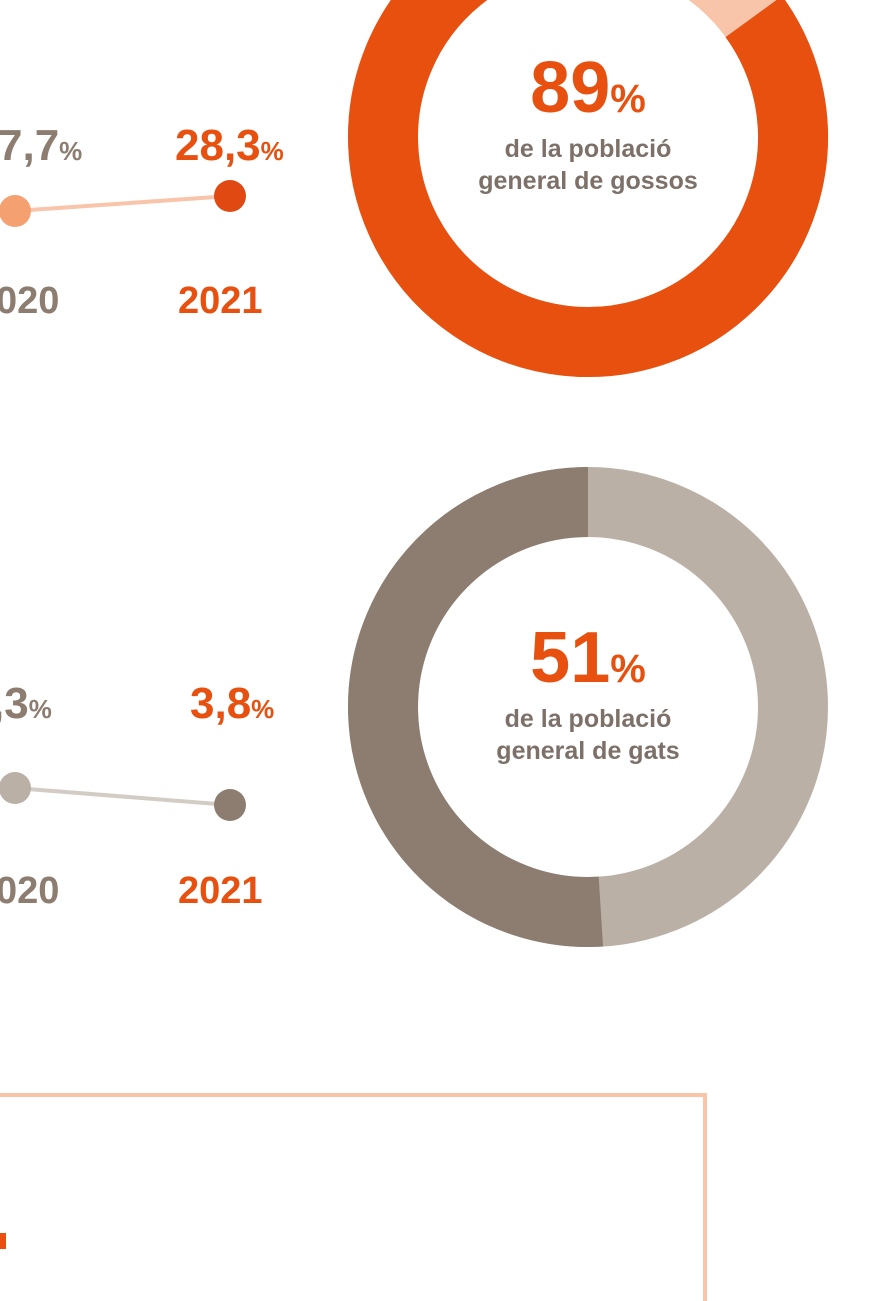 This screenshot has height=1301, width=878. Describe the element at coordinates (15, 211) in the screenshot. I see `dogs-dot-2020` at that location.